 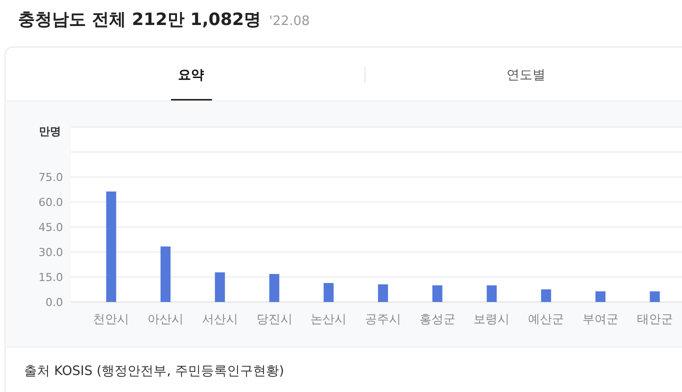 I want to click on x-tick-label: 논산시, so click(x=328, y=319).